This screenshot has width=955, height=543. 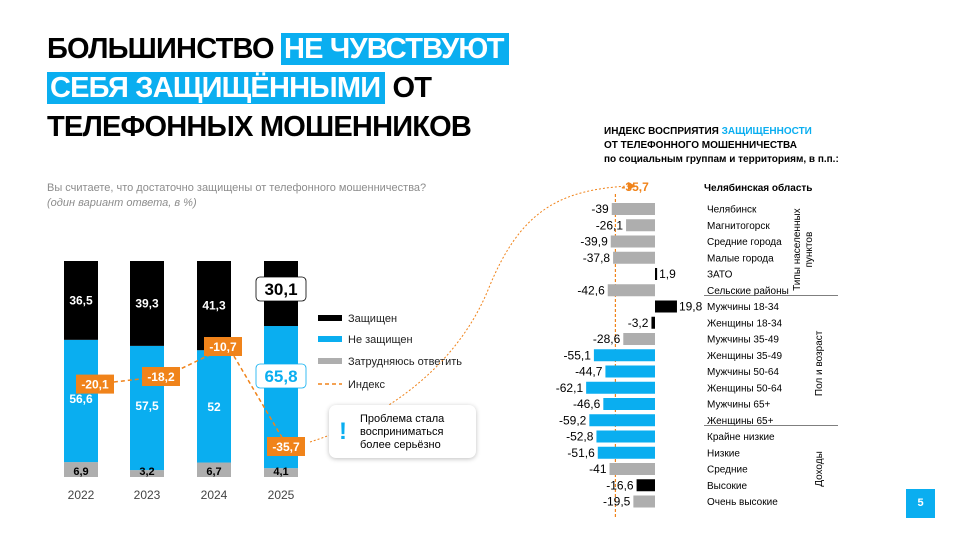 I want to click on legend-dont-know-swatch, so click(x=330, y=361).